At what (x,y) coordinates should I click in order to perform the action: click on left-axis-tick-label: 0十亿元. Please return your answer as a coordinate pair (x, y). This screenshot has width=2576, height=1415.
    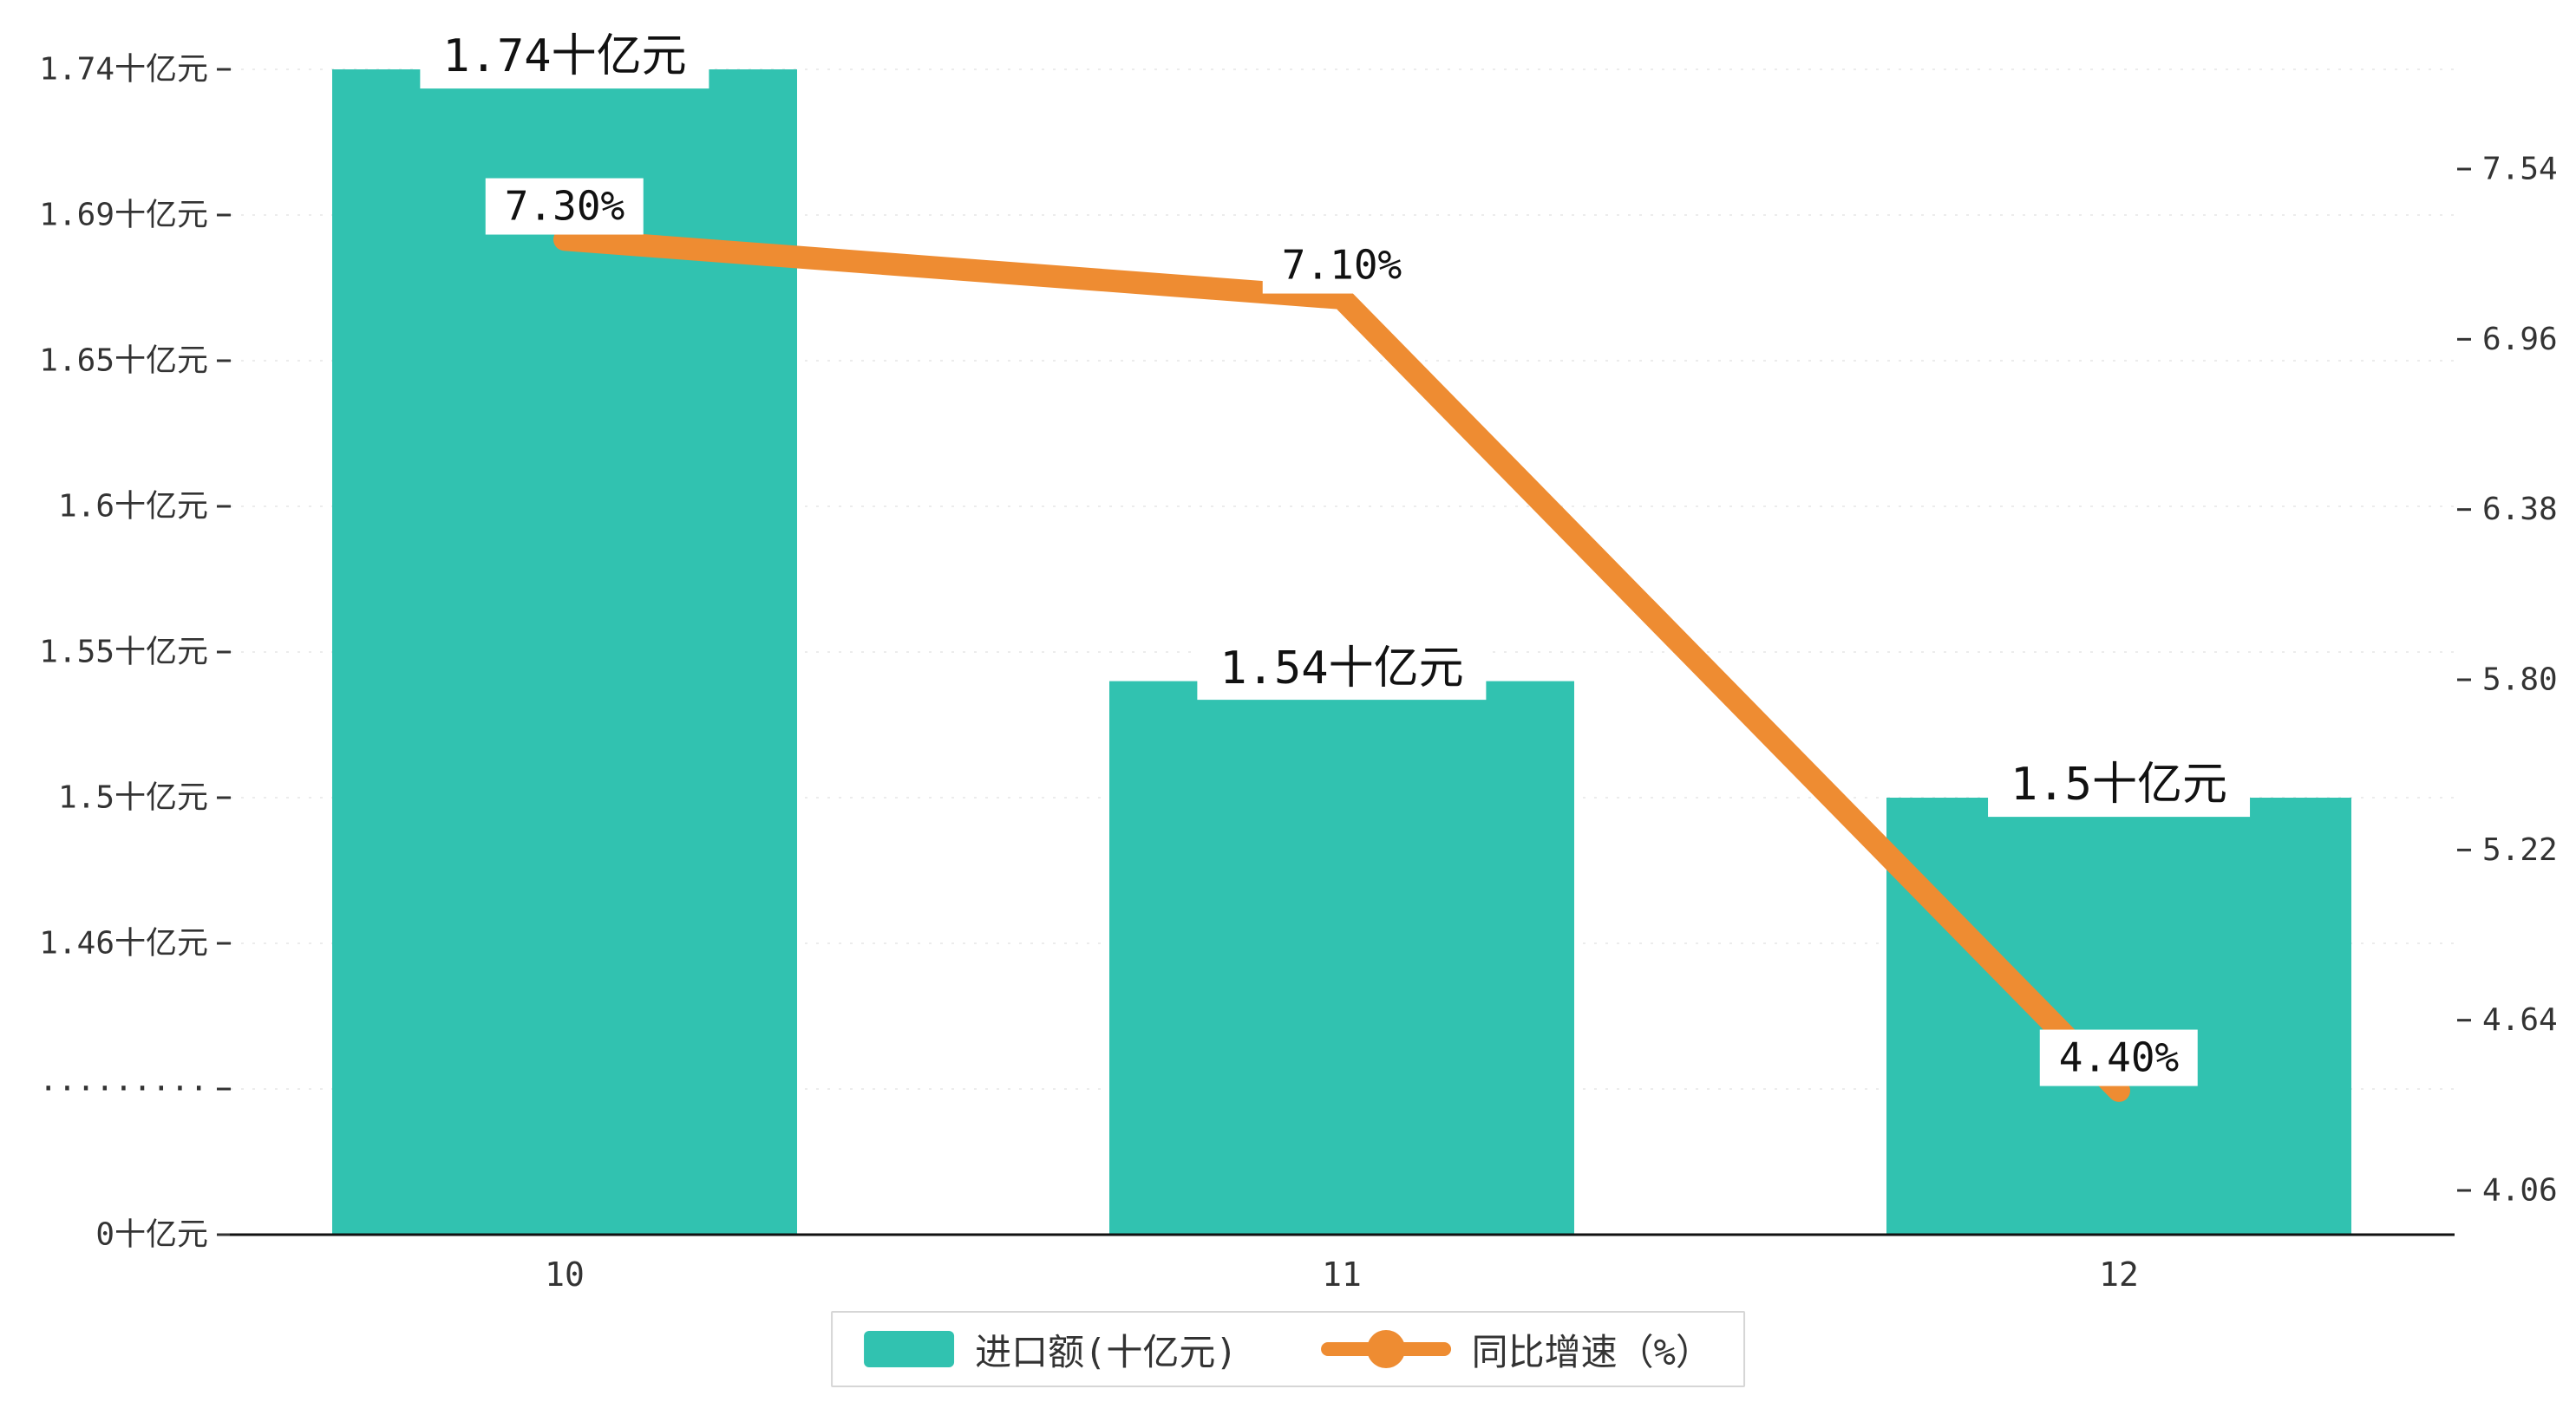
    Looking at the image, I should click on (151, 1235).